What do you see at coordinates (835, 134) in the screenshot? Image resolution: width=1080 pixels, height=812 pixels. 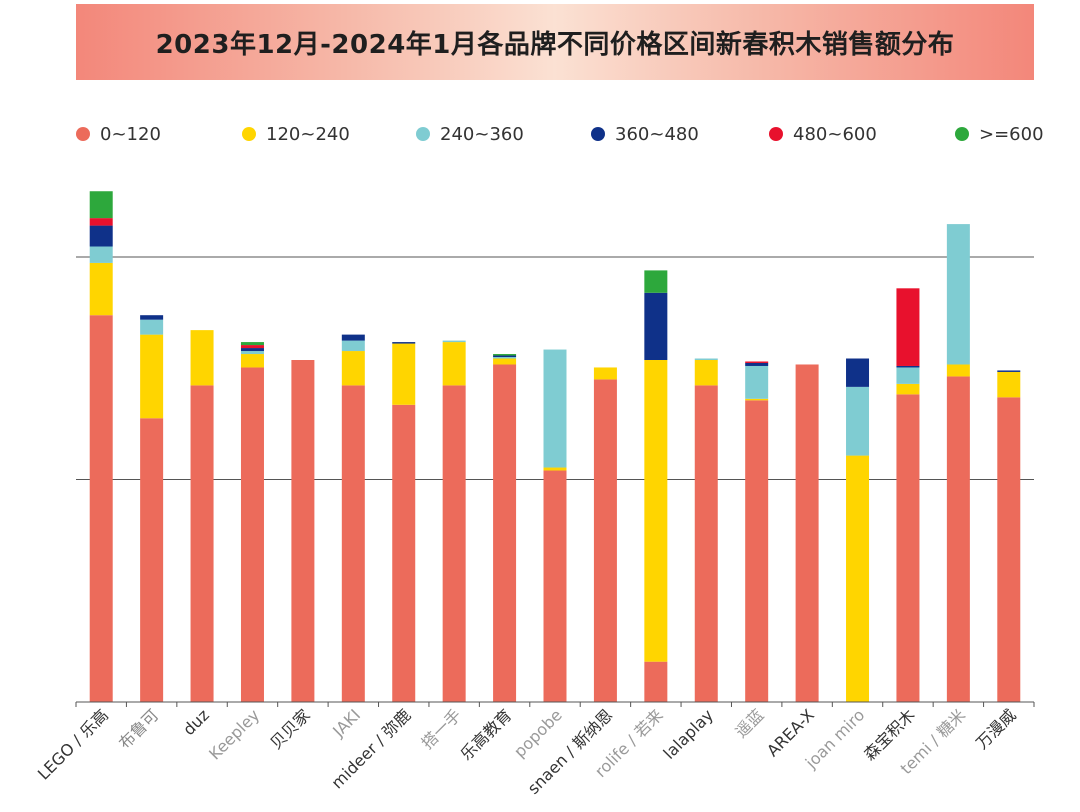 I see `legend-label-5: 480~600` at bounding box center [835, 134].